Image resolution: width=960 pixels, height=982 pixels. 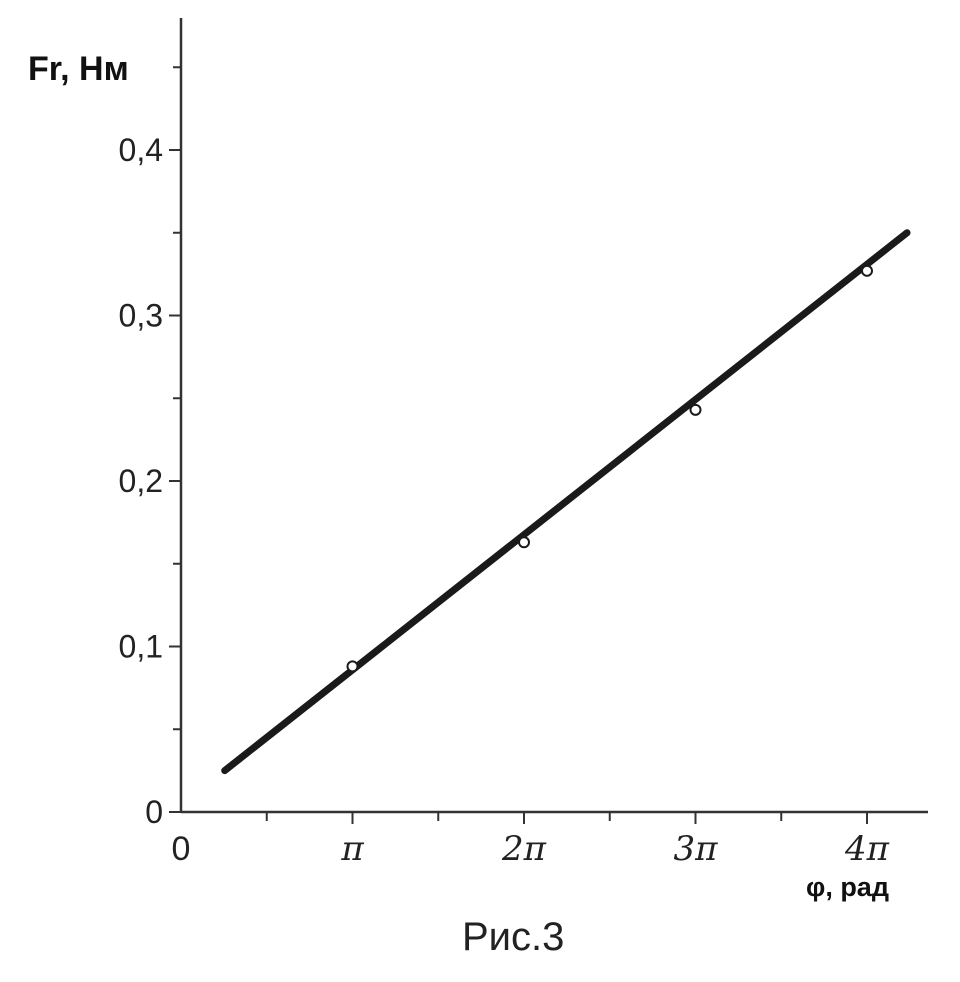 I want to click on y-tick-label: 0,4, so click(x=141, y=150).